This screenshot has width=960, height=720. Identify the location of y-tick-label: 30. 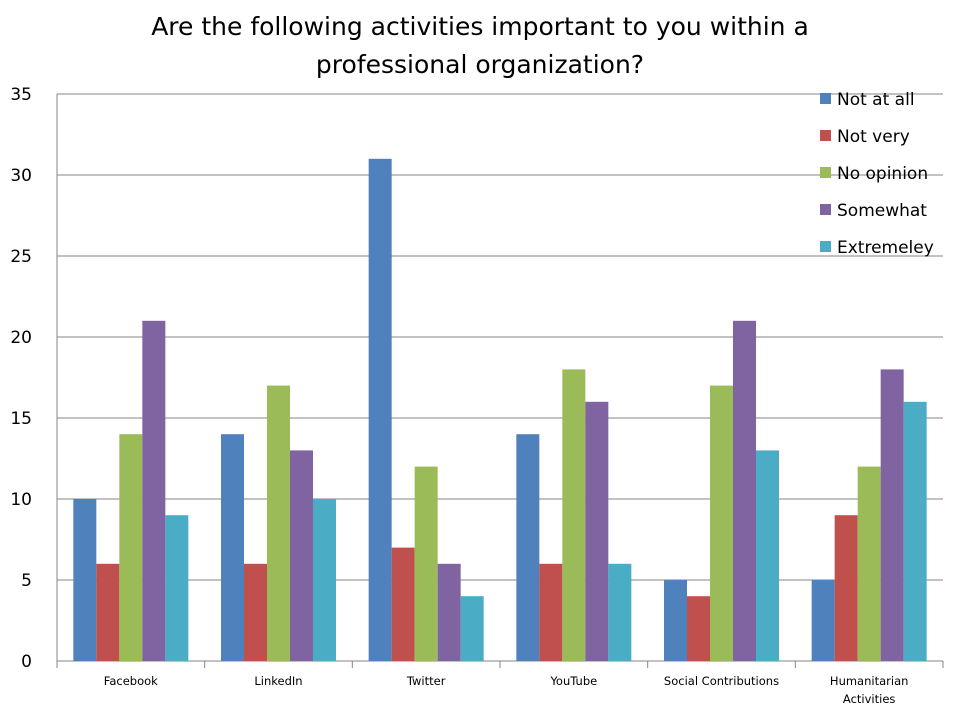
(21, 176).